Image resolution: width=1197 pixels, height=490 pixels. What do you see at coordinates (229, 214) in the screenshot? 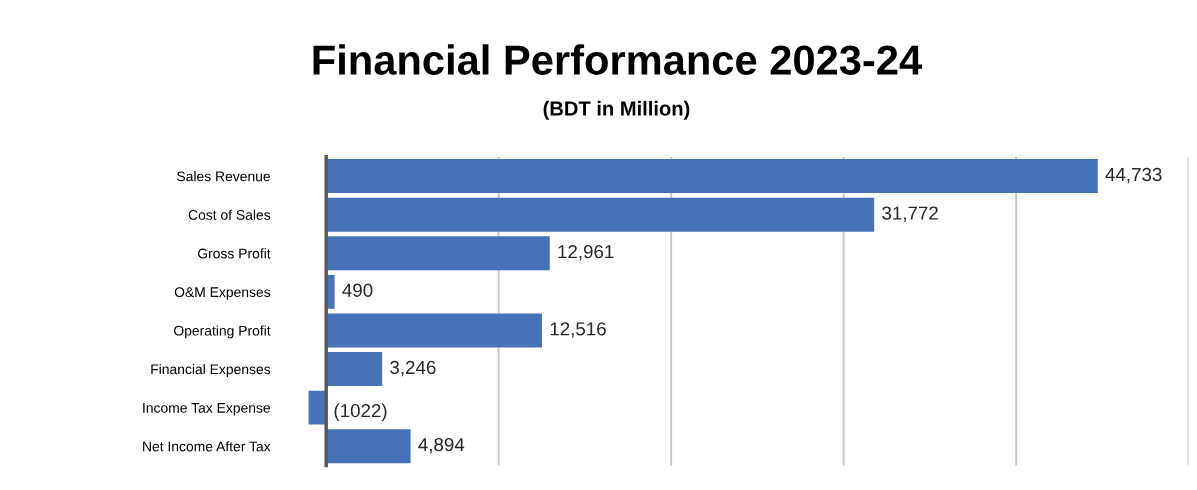
I see `y-tick-label: Cost of Sales` at bounding box center [229, 214].